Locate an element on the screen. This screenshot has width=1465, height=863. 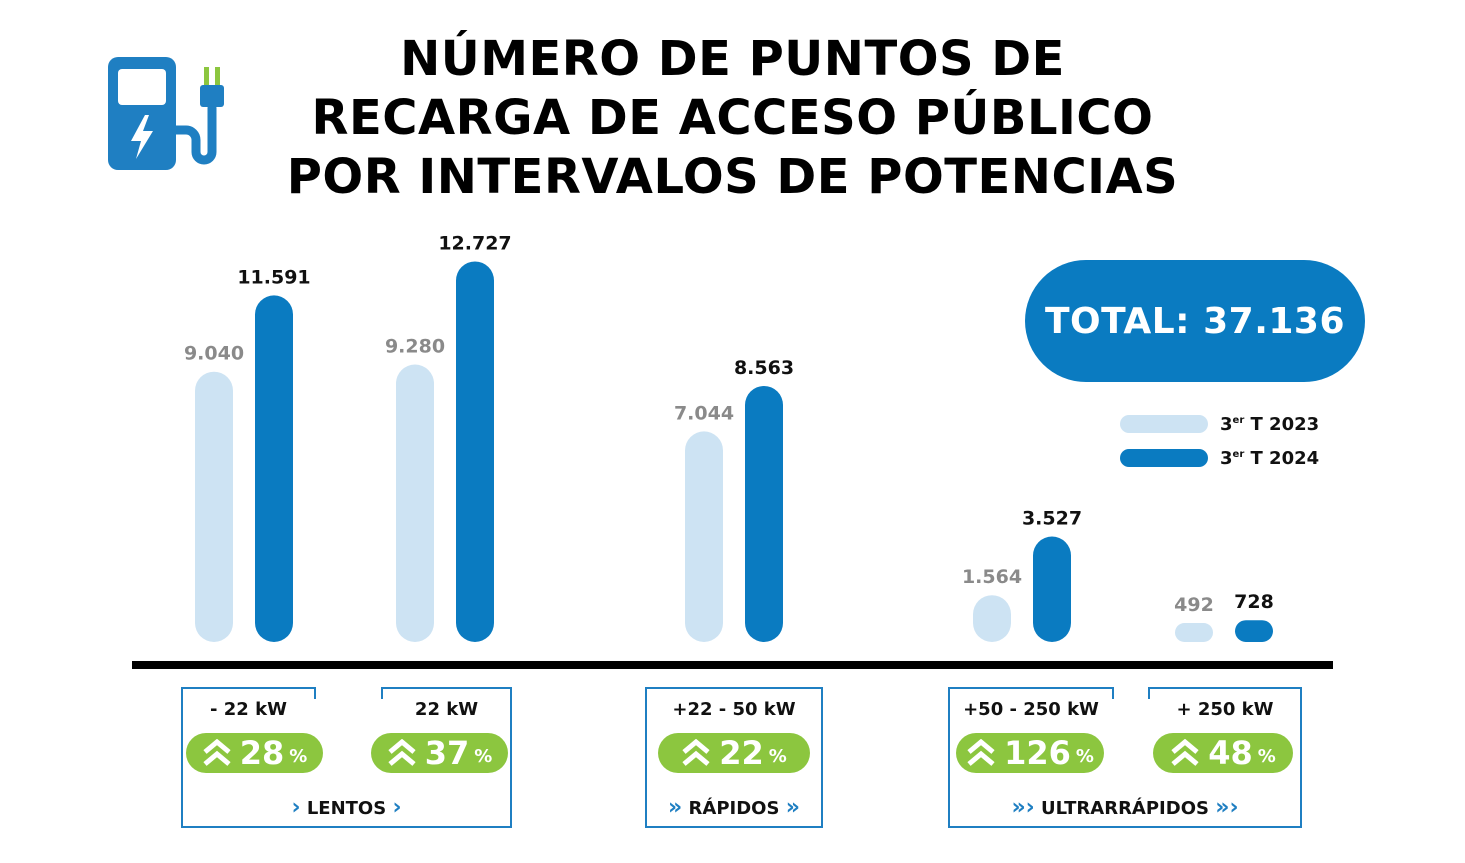
title-line-2: RECARGA DE ACCESO PÚBLICO is located at coordinates (732, 118).